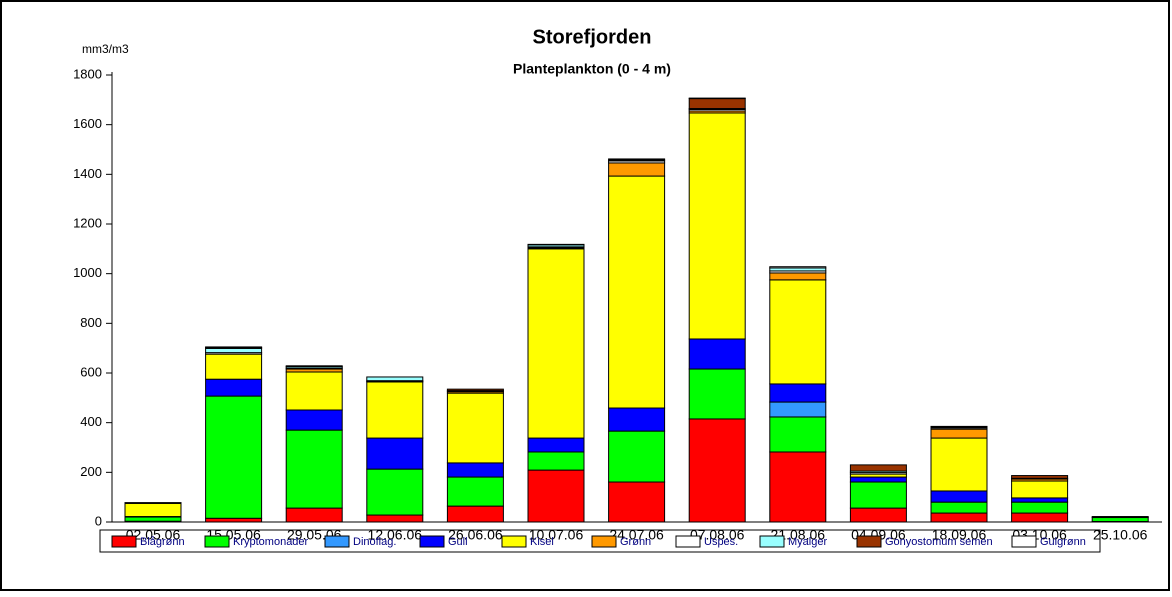 This screenshot has width=1172, height=597. I want to click on y-tick-label: 0, so click(98, 520).